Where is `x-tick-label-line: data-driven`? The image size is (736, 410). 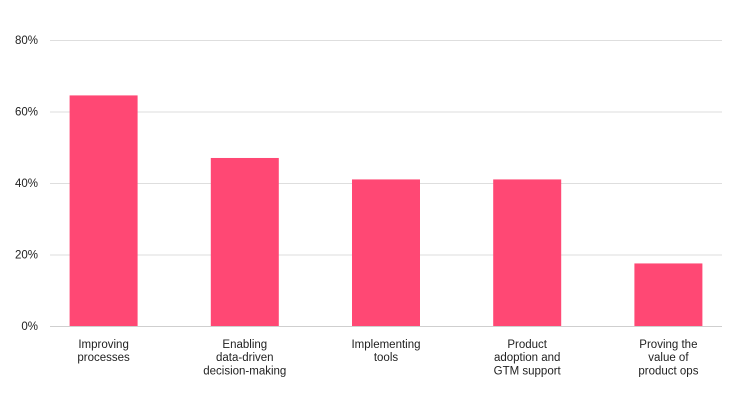
x-tick-label-line: data-driven is located at coordinates (245, 358).